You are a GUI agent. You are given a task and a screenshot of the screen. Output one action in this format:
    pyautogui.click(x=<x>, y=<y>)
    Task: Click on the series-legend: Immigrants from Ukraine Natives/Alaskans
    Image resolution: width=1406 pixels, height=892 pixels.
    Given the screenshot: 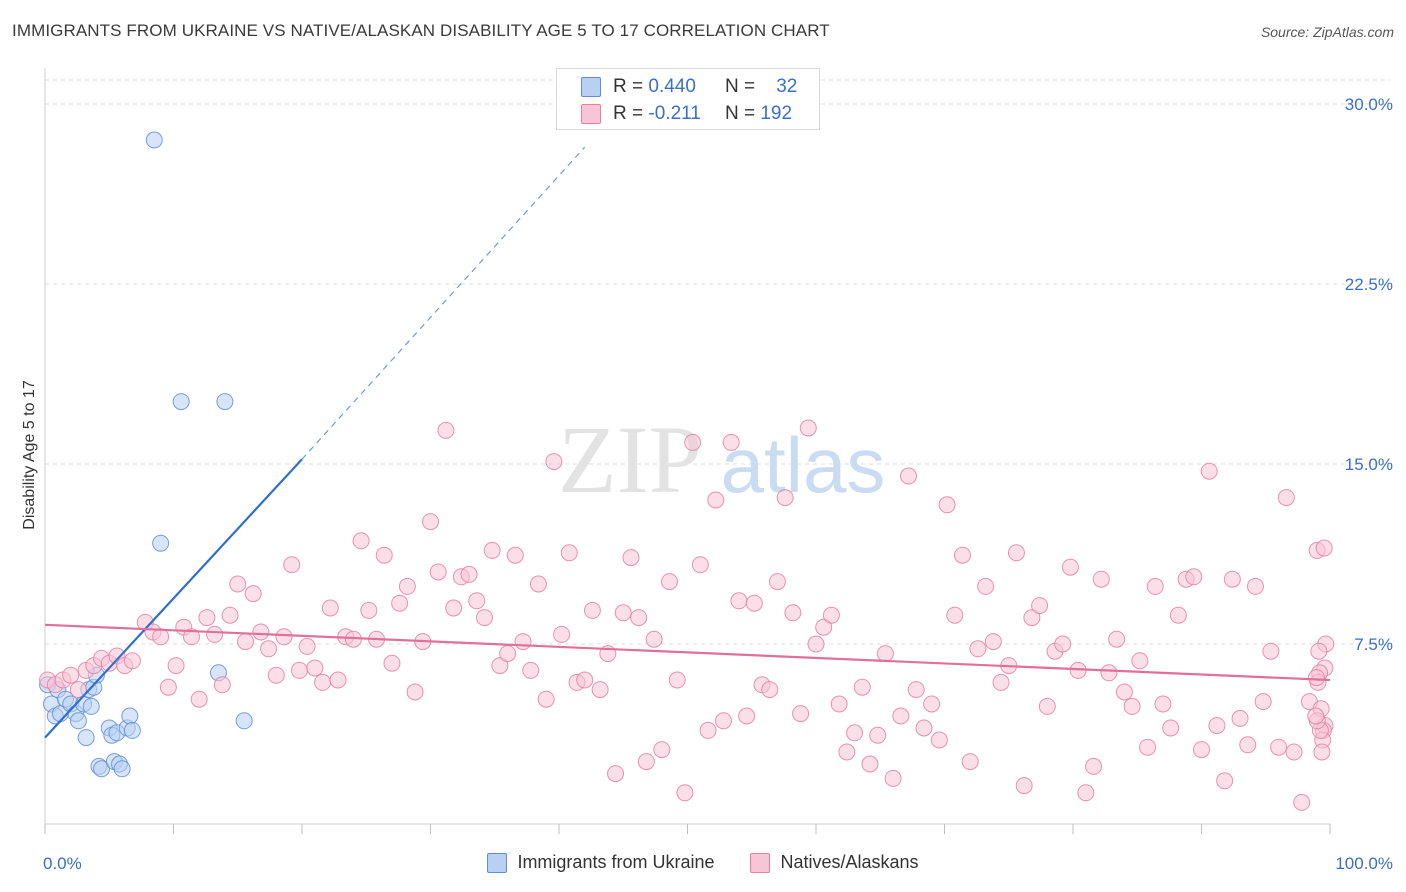 What is the action you would take?
    pyautogui.click(x=703, y=862)
    